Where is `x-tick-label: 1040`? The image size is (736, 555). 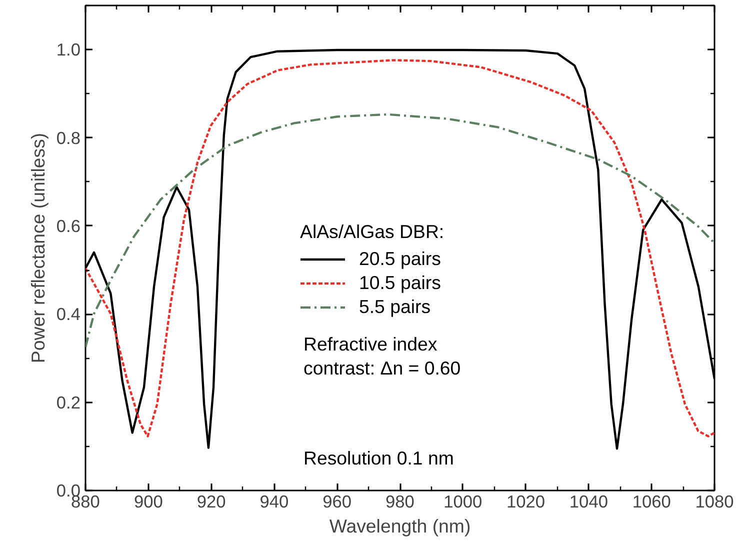 x-tick-label: 1040 is located at coordinates (588, 502).